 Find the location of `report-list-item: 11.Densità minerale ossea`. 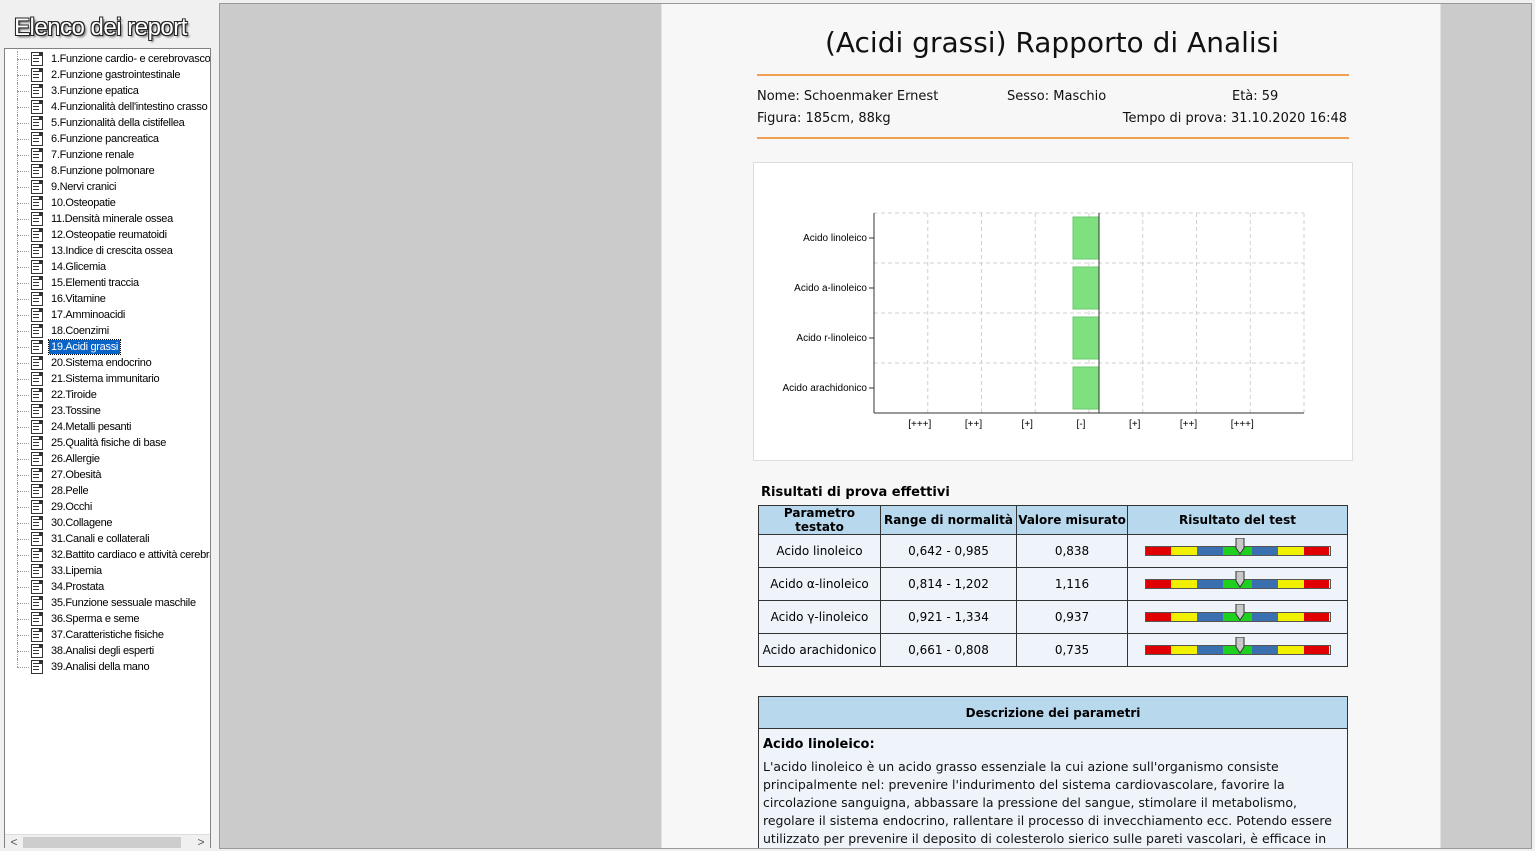

report-list-item: 11.Densità minerale ossea is located at coordinates (107, 219).